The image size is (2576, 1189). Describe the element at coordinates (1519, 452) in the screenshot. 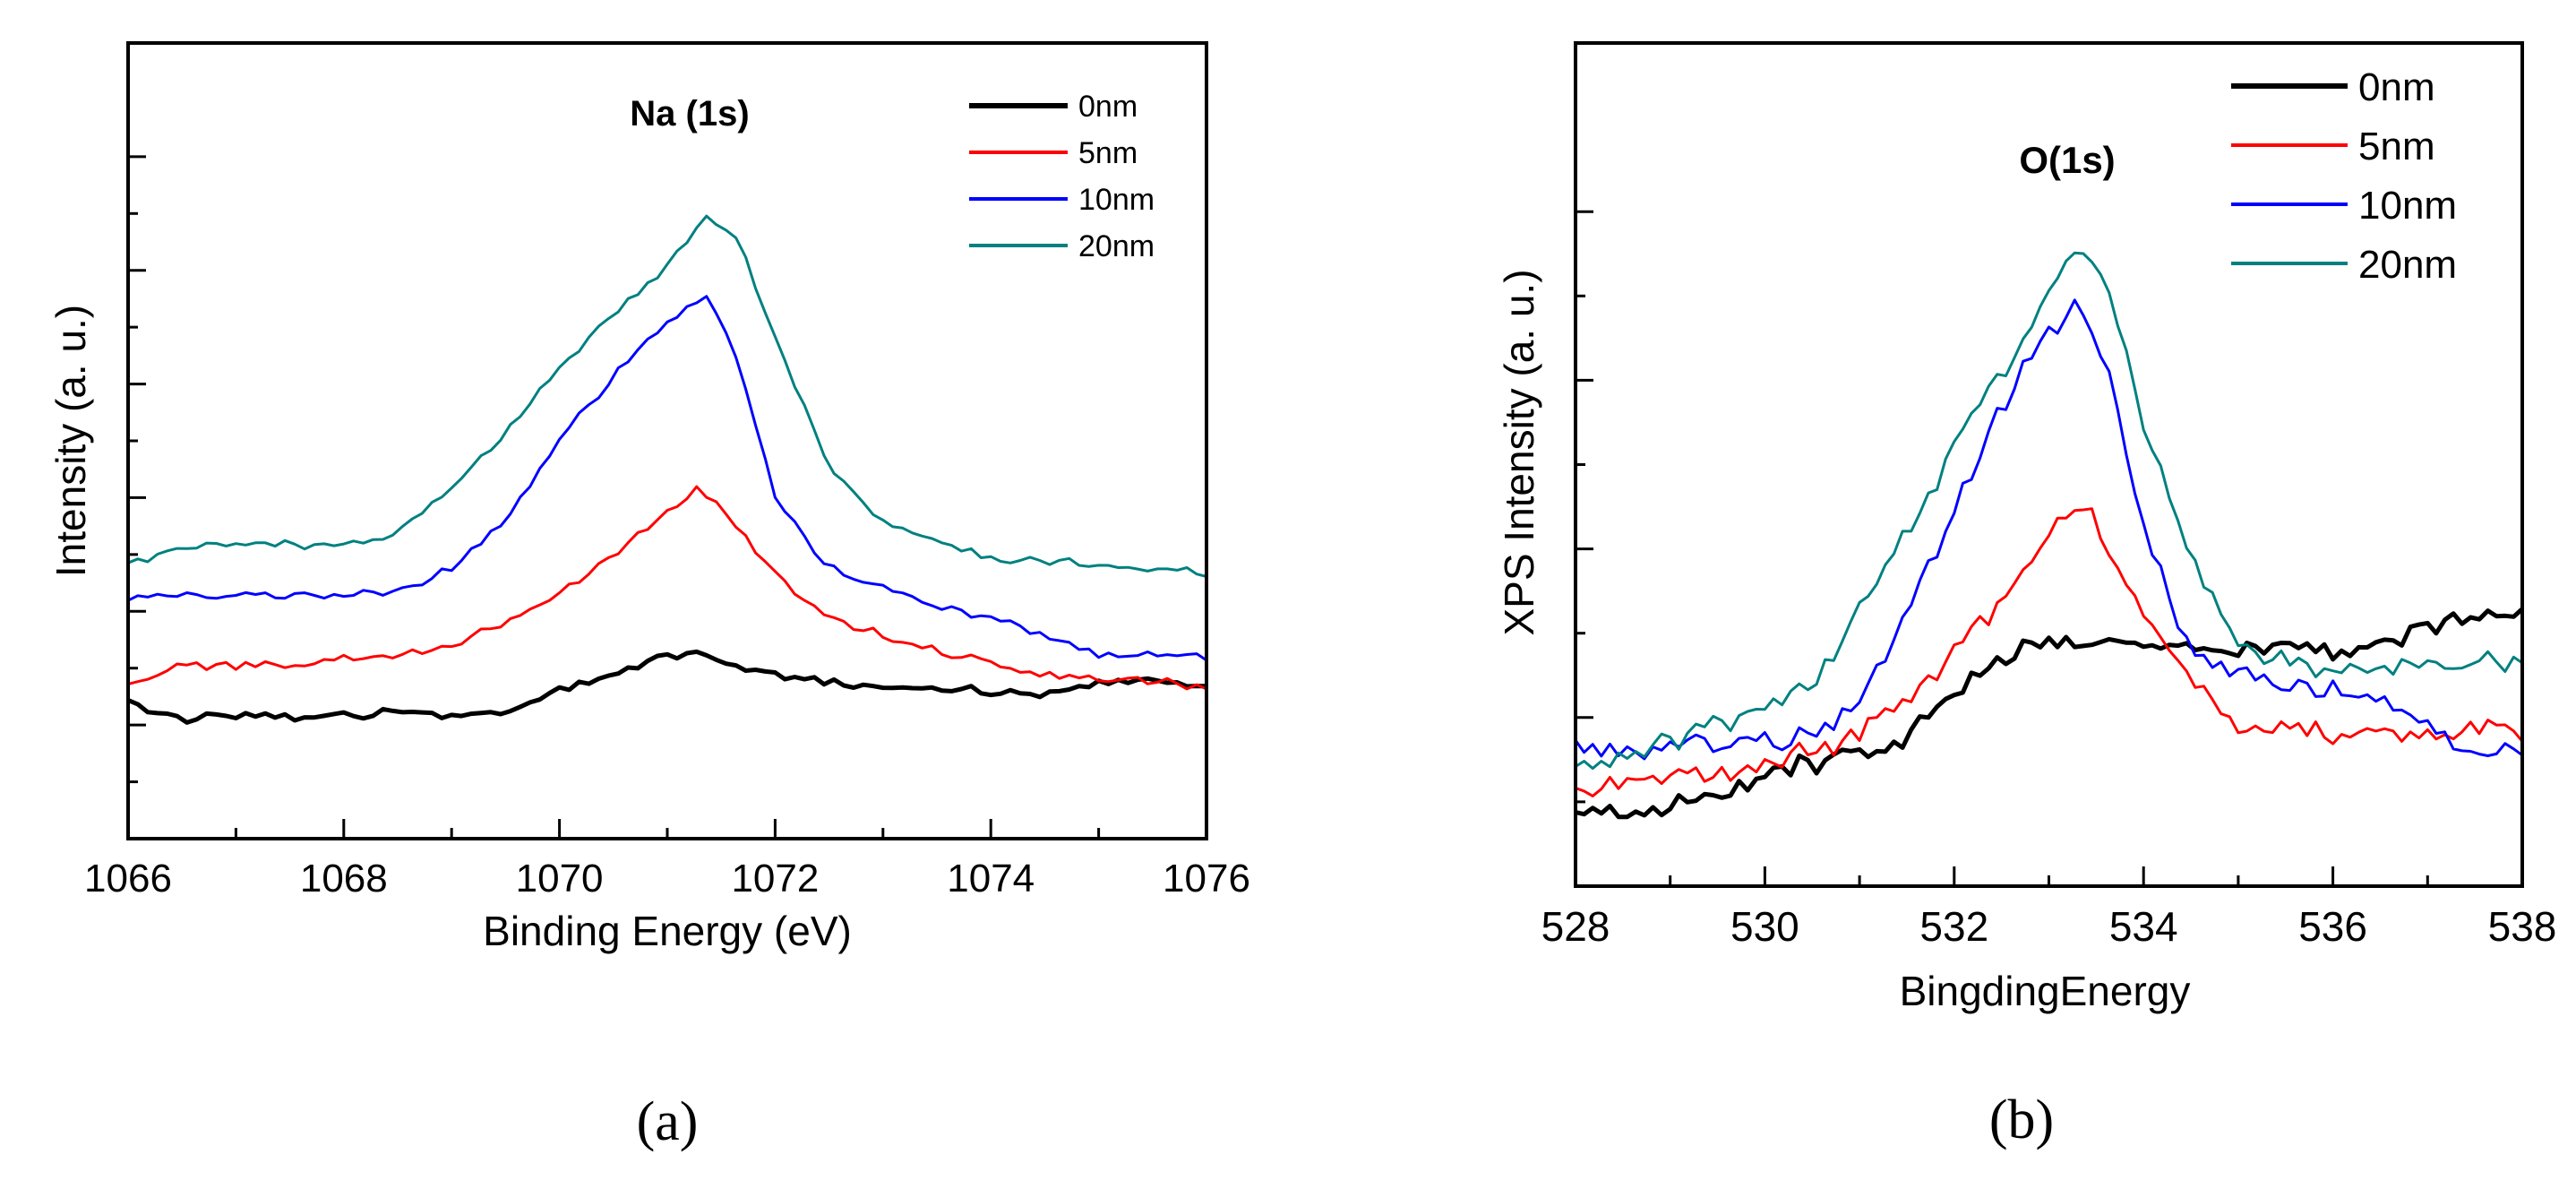

I see `panel-b-y-axis-label: XPS Intensity (a. u.)` at that location.